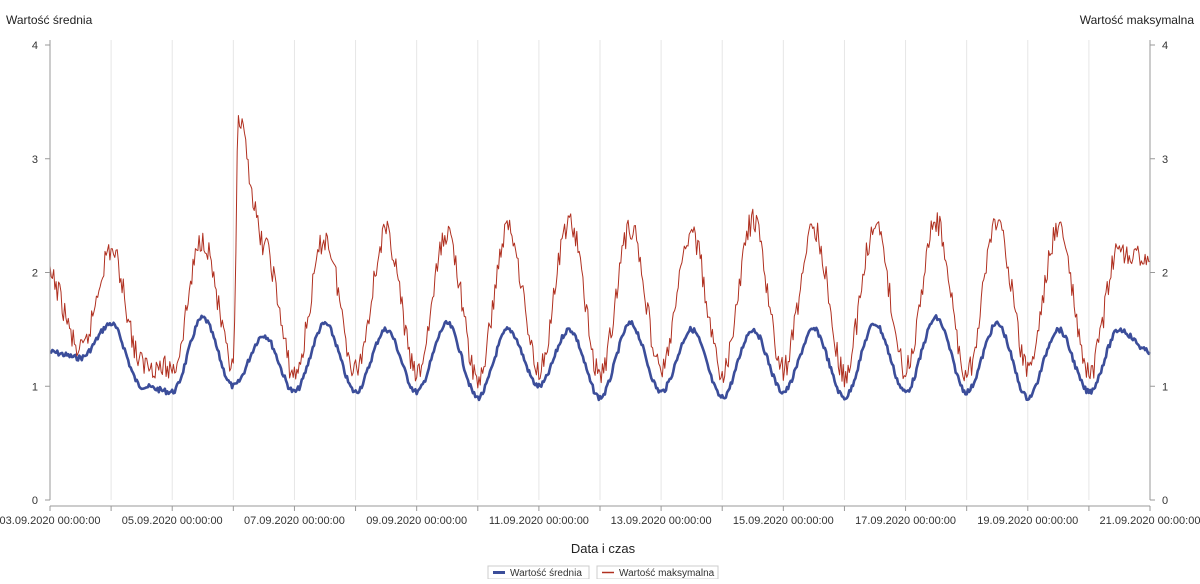 The image size is (1200, 584). Describe the element at coordinates (1165, 46) in the screenshot. I see `y-tick-label-right: 4` at that location.